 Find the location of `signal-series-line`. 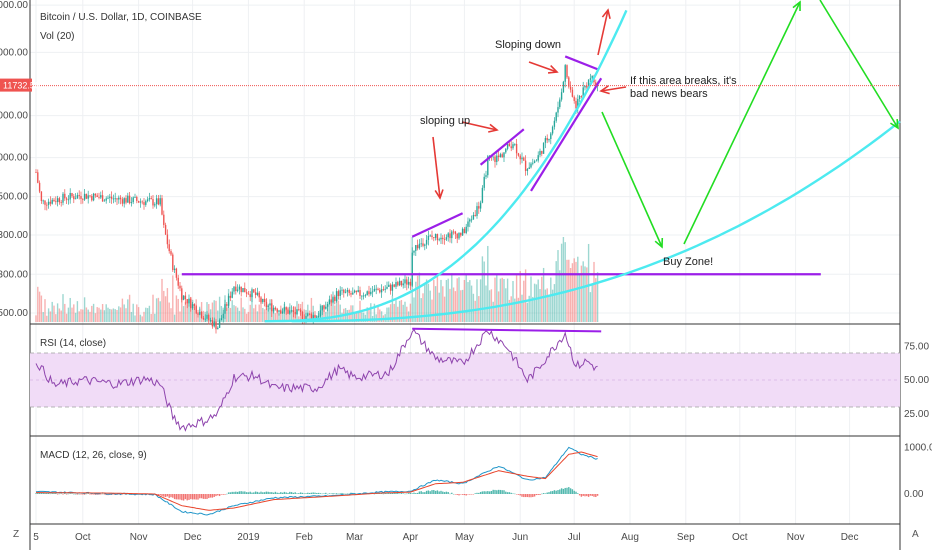

signal-series-line is located at coordinates (317, 481).